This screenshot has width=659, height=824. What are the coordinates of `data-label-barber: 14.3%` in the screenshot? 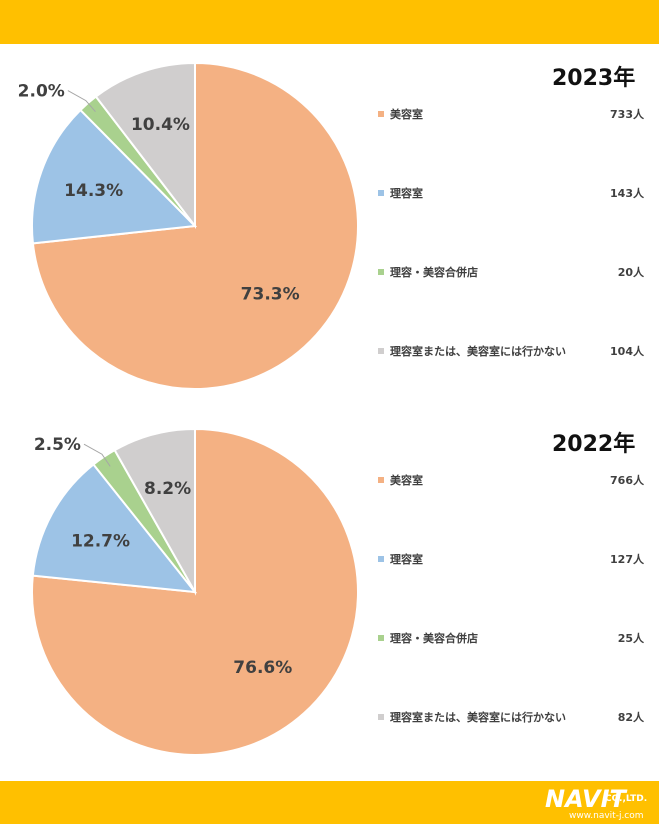 It's located at (93, 191).